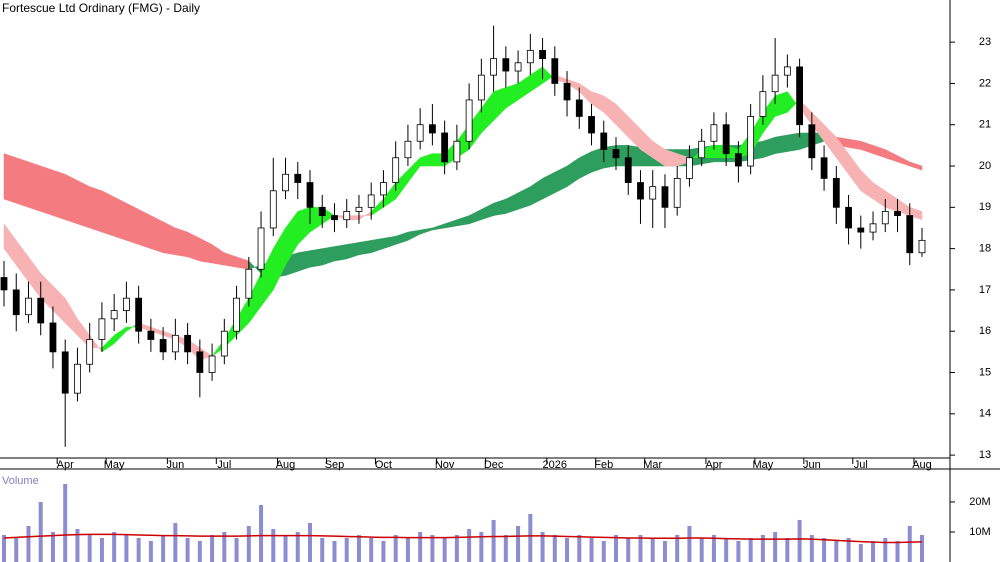 The height and width of the screenshot is (562, 1000). What do you see at coordinates (985, 42) in the screenshot?
I see `y-tick-label: 23` at bounding box center [985, 42].